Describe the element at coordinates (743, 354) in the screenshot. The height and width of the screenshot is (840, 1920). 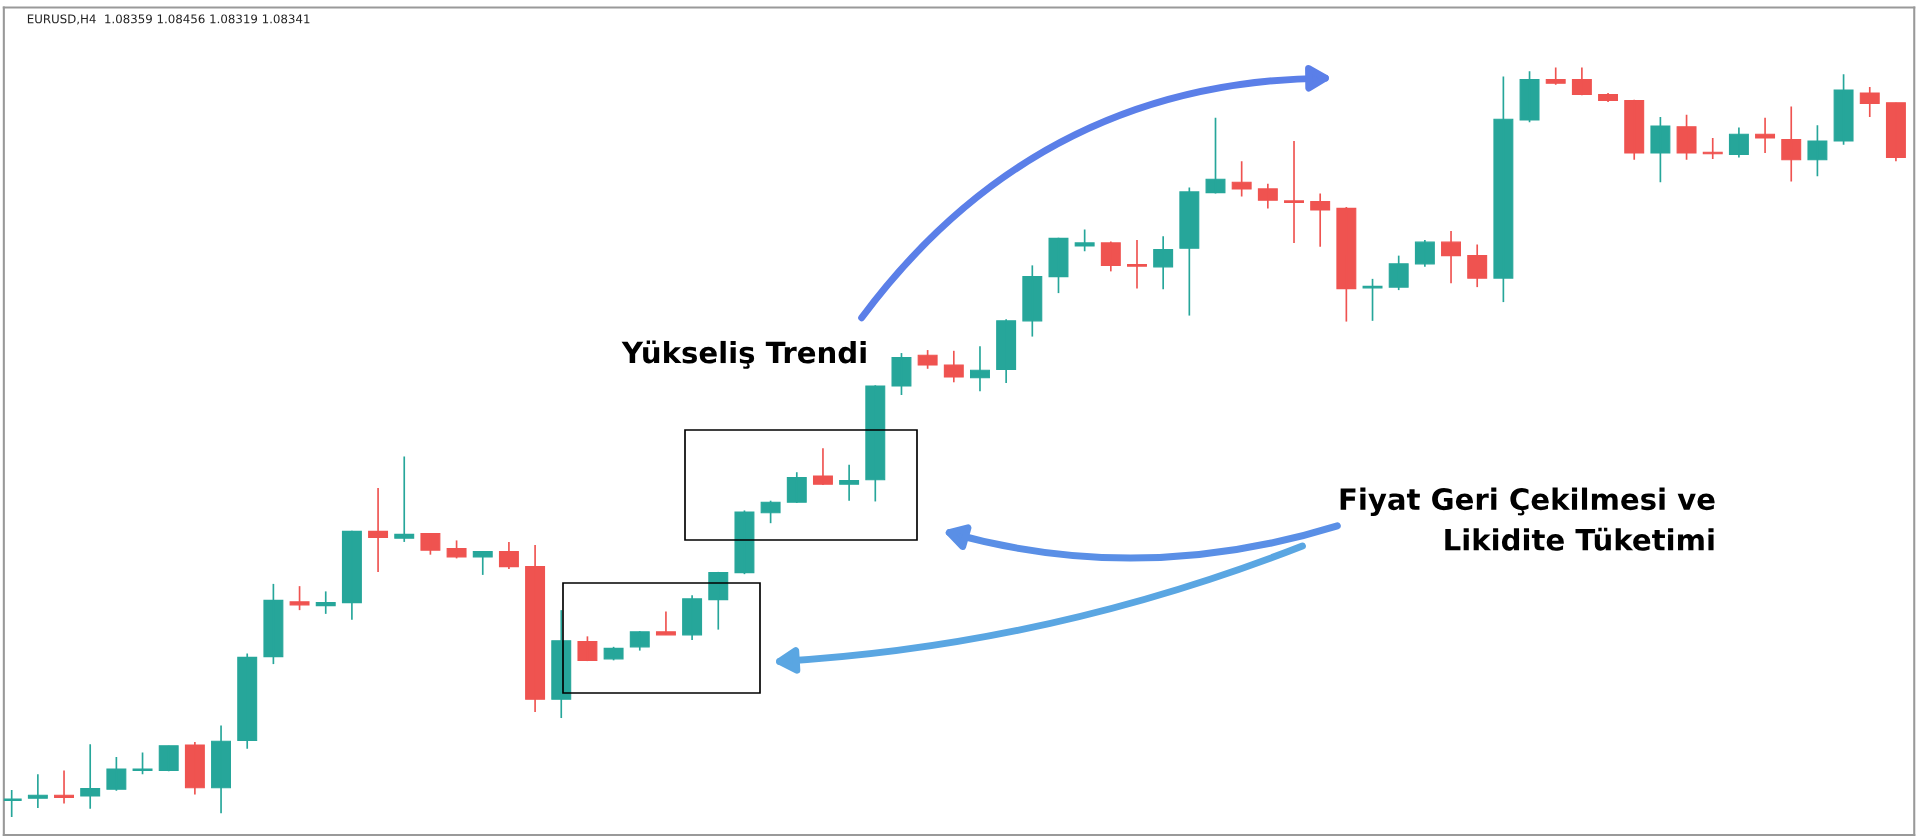
I see `annotation: Yükseliş Trendi` at that location.